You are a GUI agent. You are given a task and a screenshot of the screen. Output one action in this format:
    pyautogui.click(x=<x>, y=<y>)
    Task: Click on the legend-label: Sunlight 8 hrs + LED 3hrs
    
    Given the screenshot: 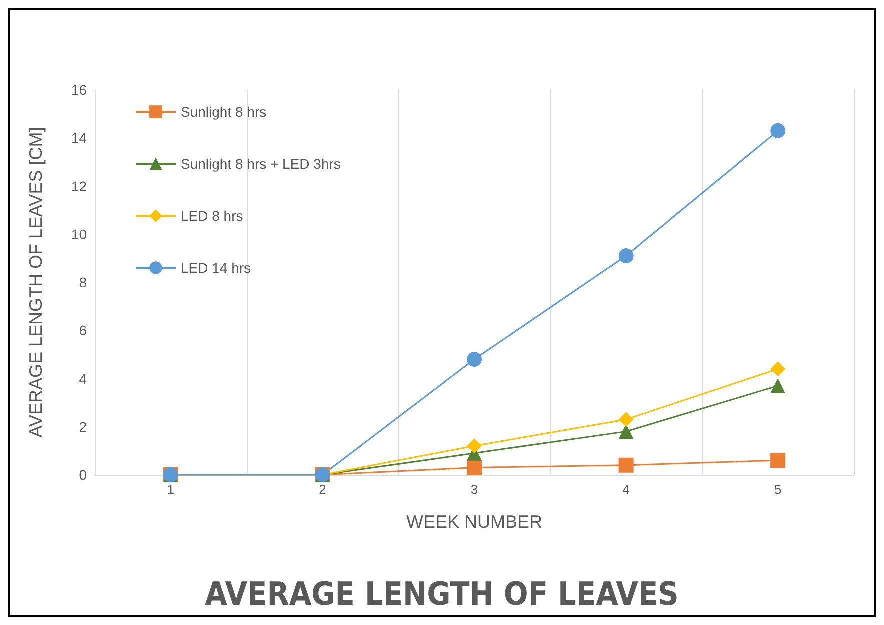 What is the action you would take?
    pyautogui.click(x=261, y=164)
    